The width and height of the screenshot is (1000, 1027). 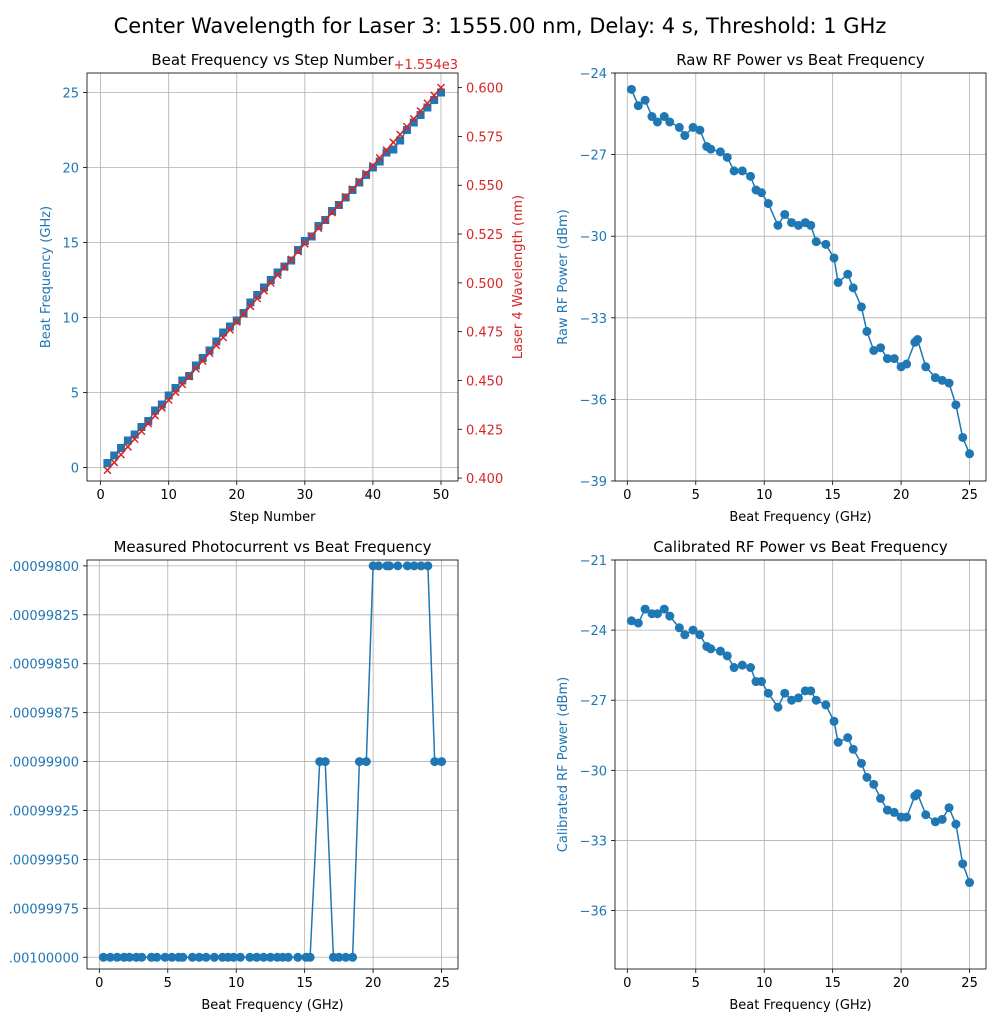 I want to click on x-tick-label: 20, so click(x=373, y=983).